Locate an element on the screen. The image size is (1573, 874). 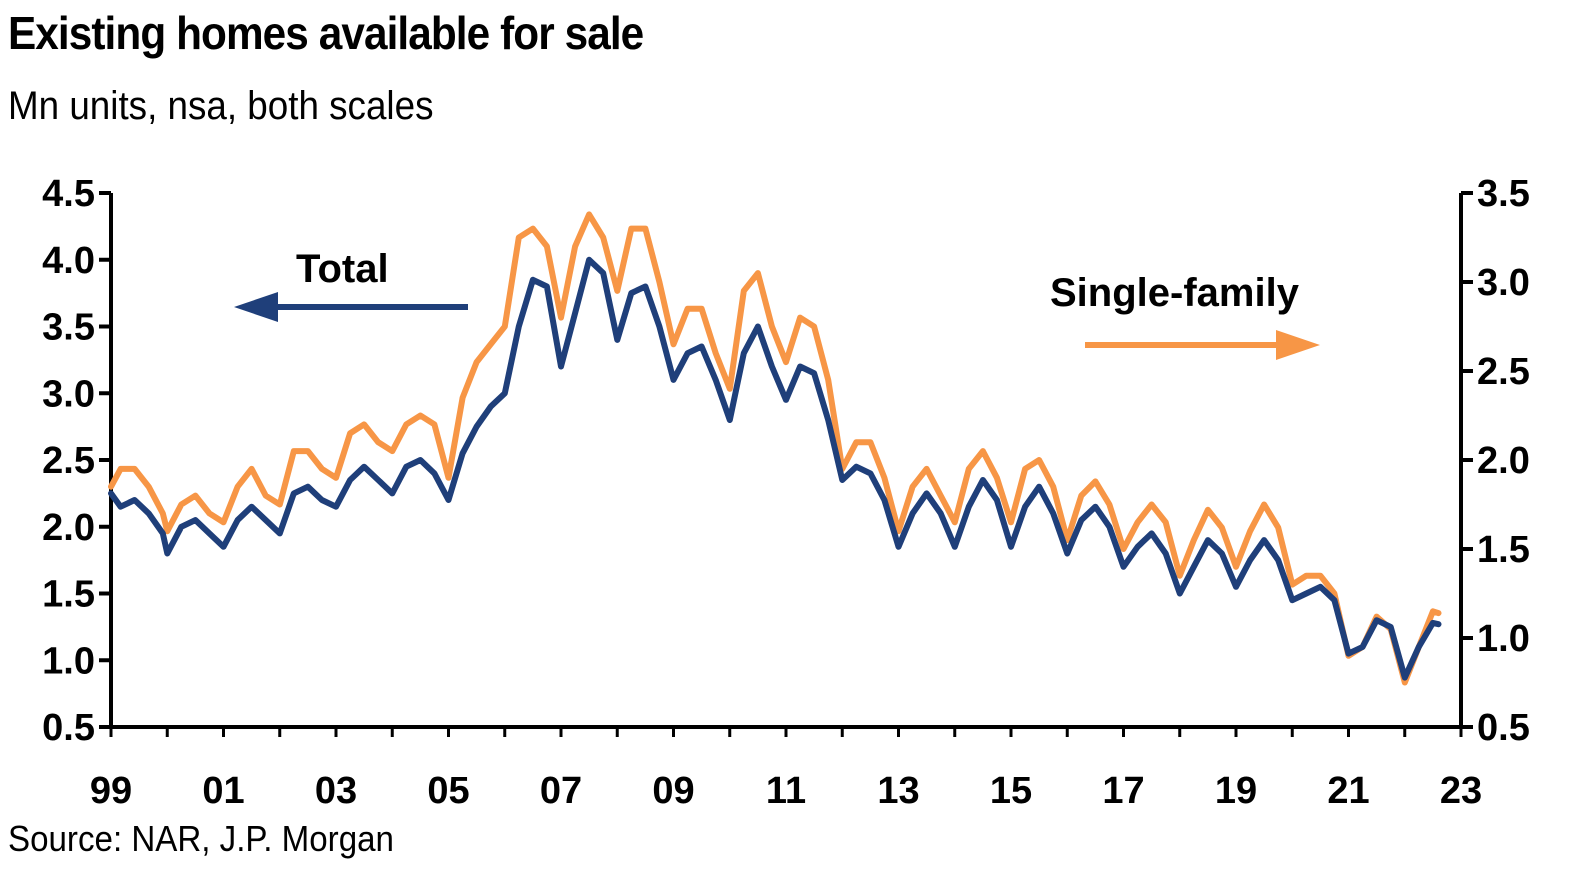
single-family-arrow is located at coordinates (1202, 345).